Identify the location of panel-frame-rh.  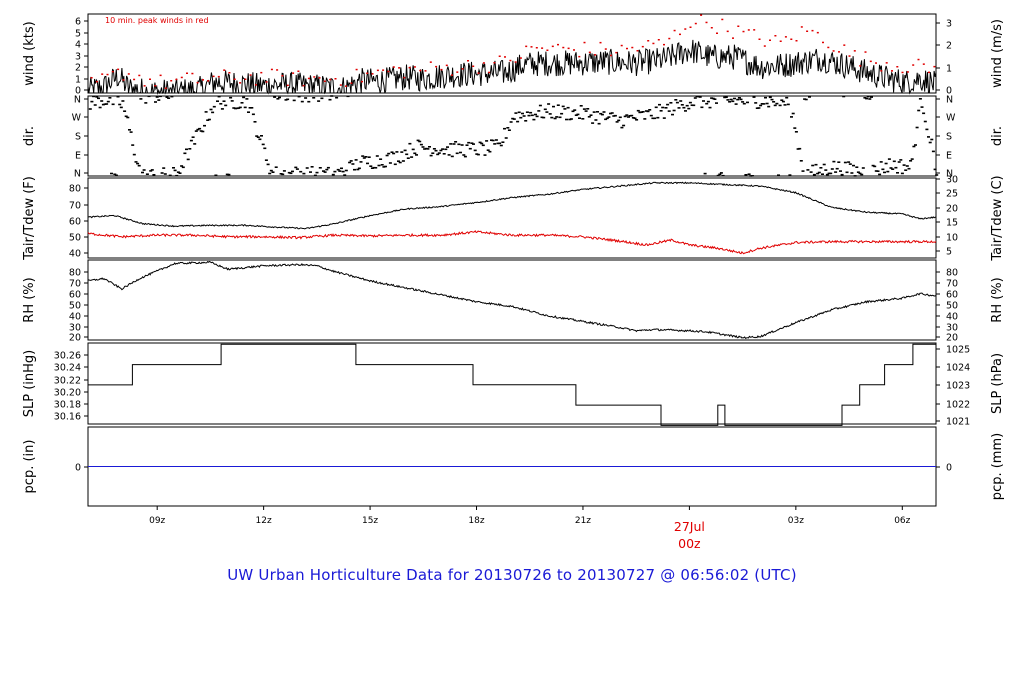
(512, 300).